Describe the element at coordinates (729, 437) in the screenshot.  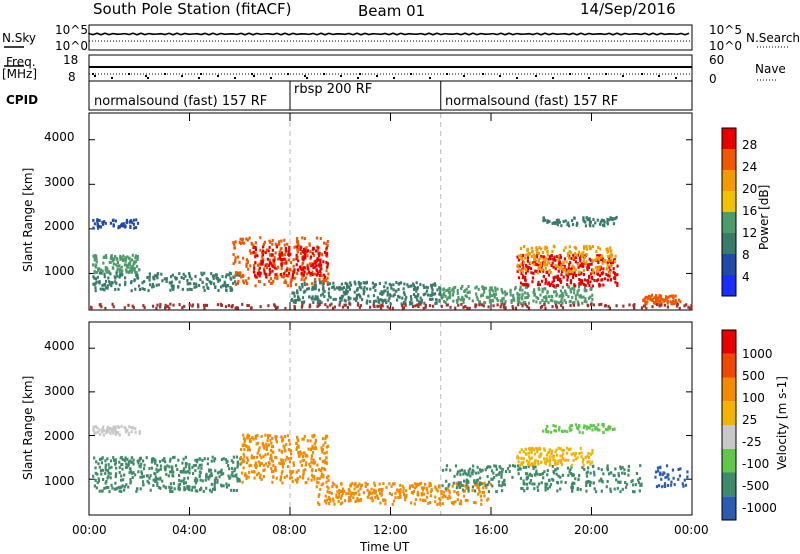
I see `velocity-colorbar-band` at that location.